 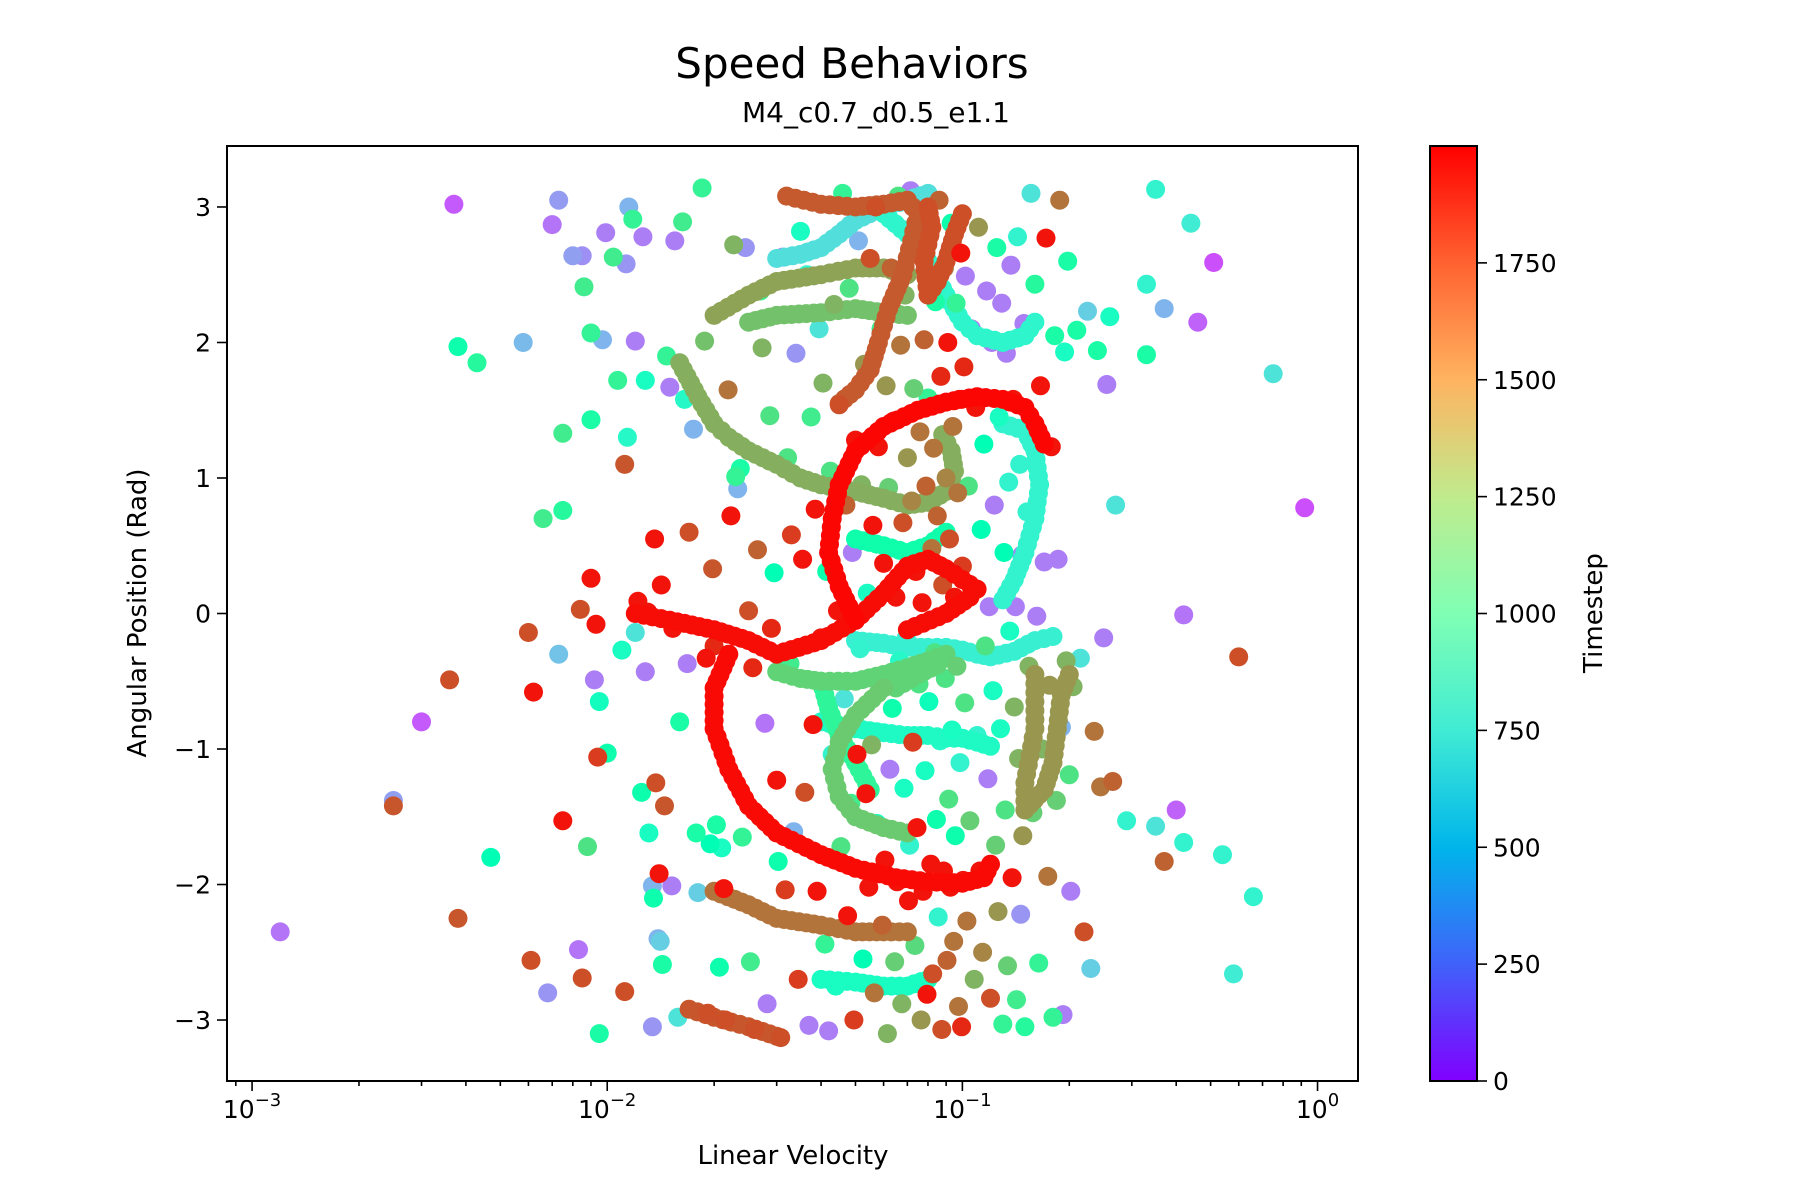 What do you see at coordinates (1501, 1081) in the screenshot?
I see `colorbar-tick-label: 0` at bounding box center [1501, 1081].